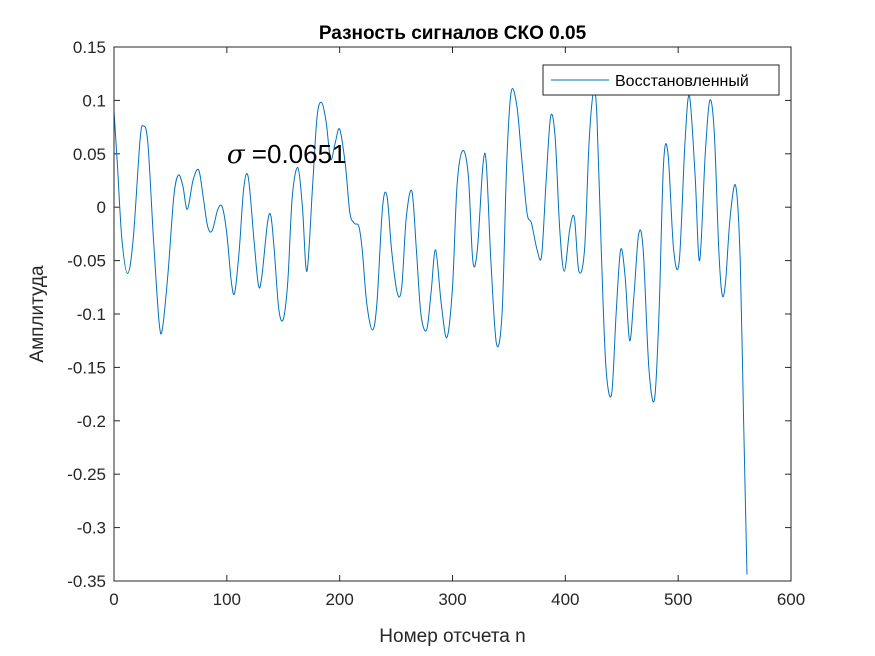  What do you see at coordinates (89, 47) in the screenshot?
I see `y-tick-label: 0.15` at bounding box center [89, 47].